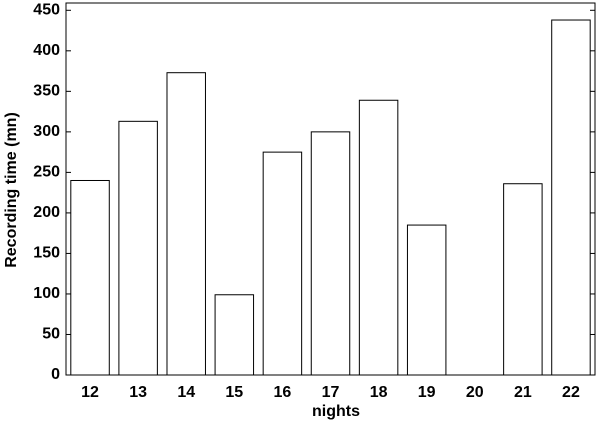 The width and height of the screenshot is (600, 423). I want to click on x-tick-label: 20, so click(475, 392).